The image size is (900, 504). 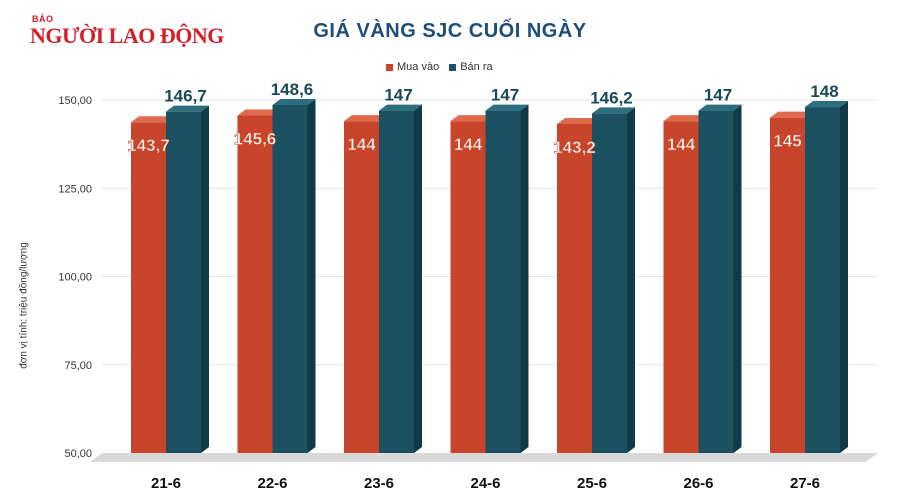 I want to click on logo-small-text: BÁO, so click(x=43, y=19).